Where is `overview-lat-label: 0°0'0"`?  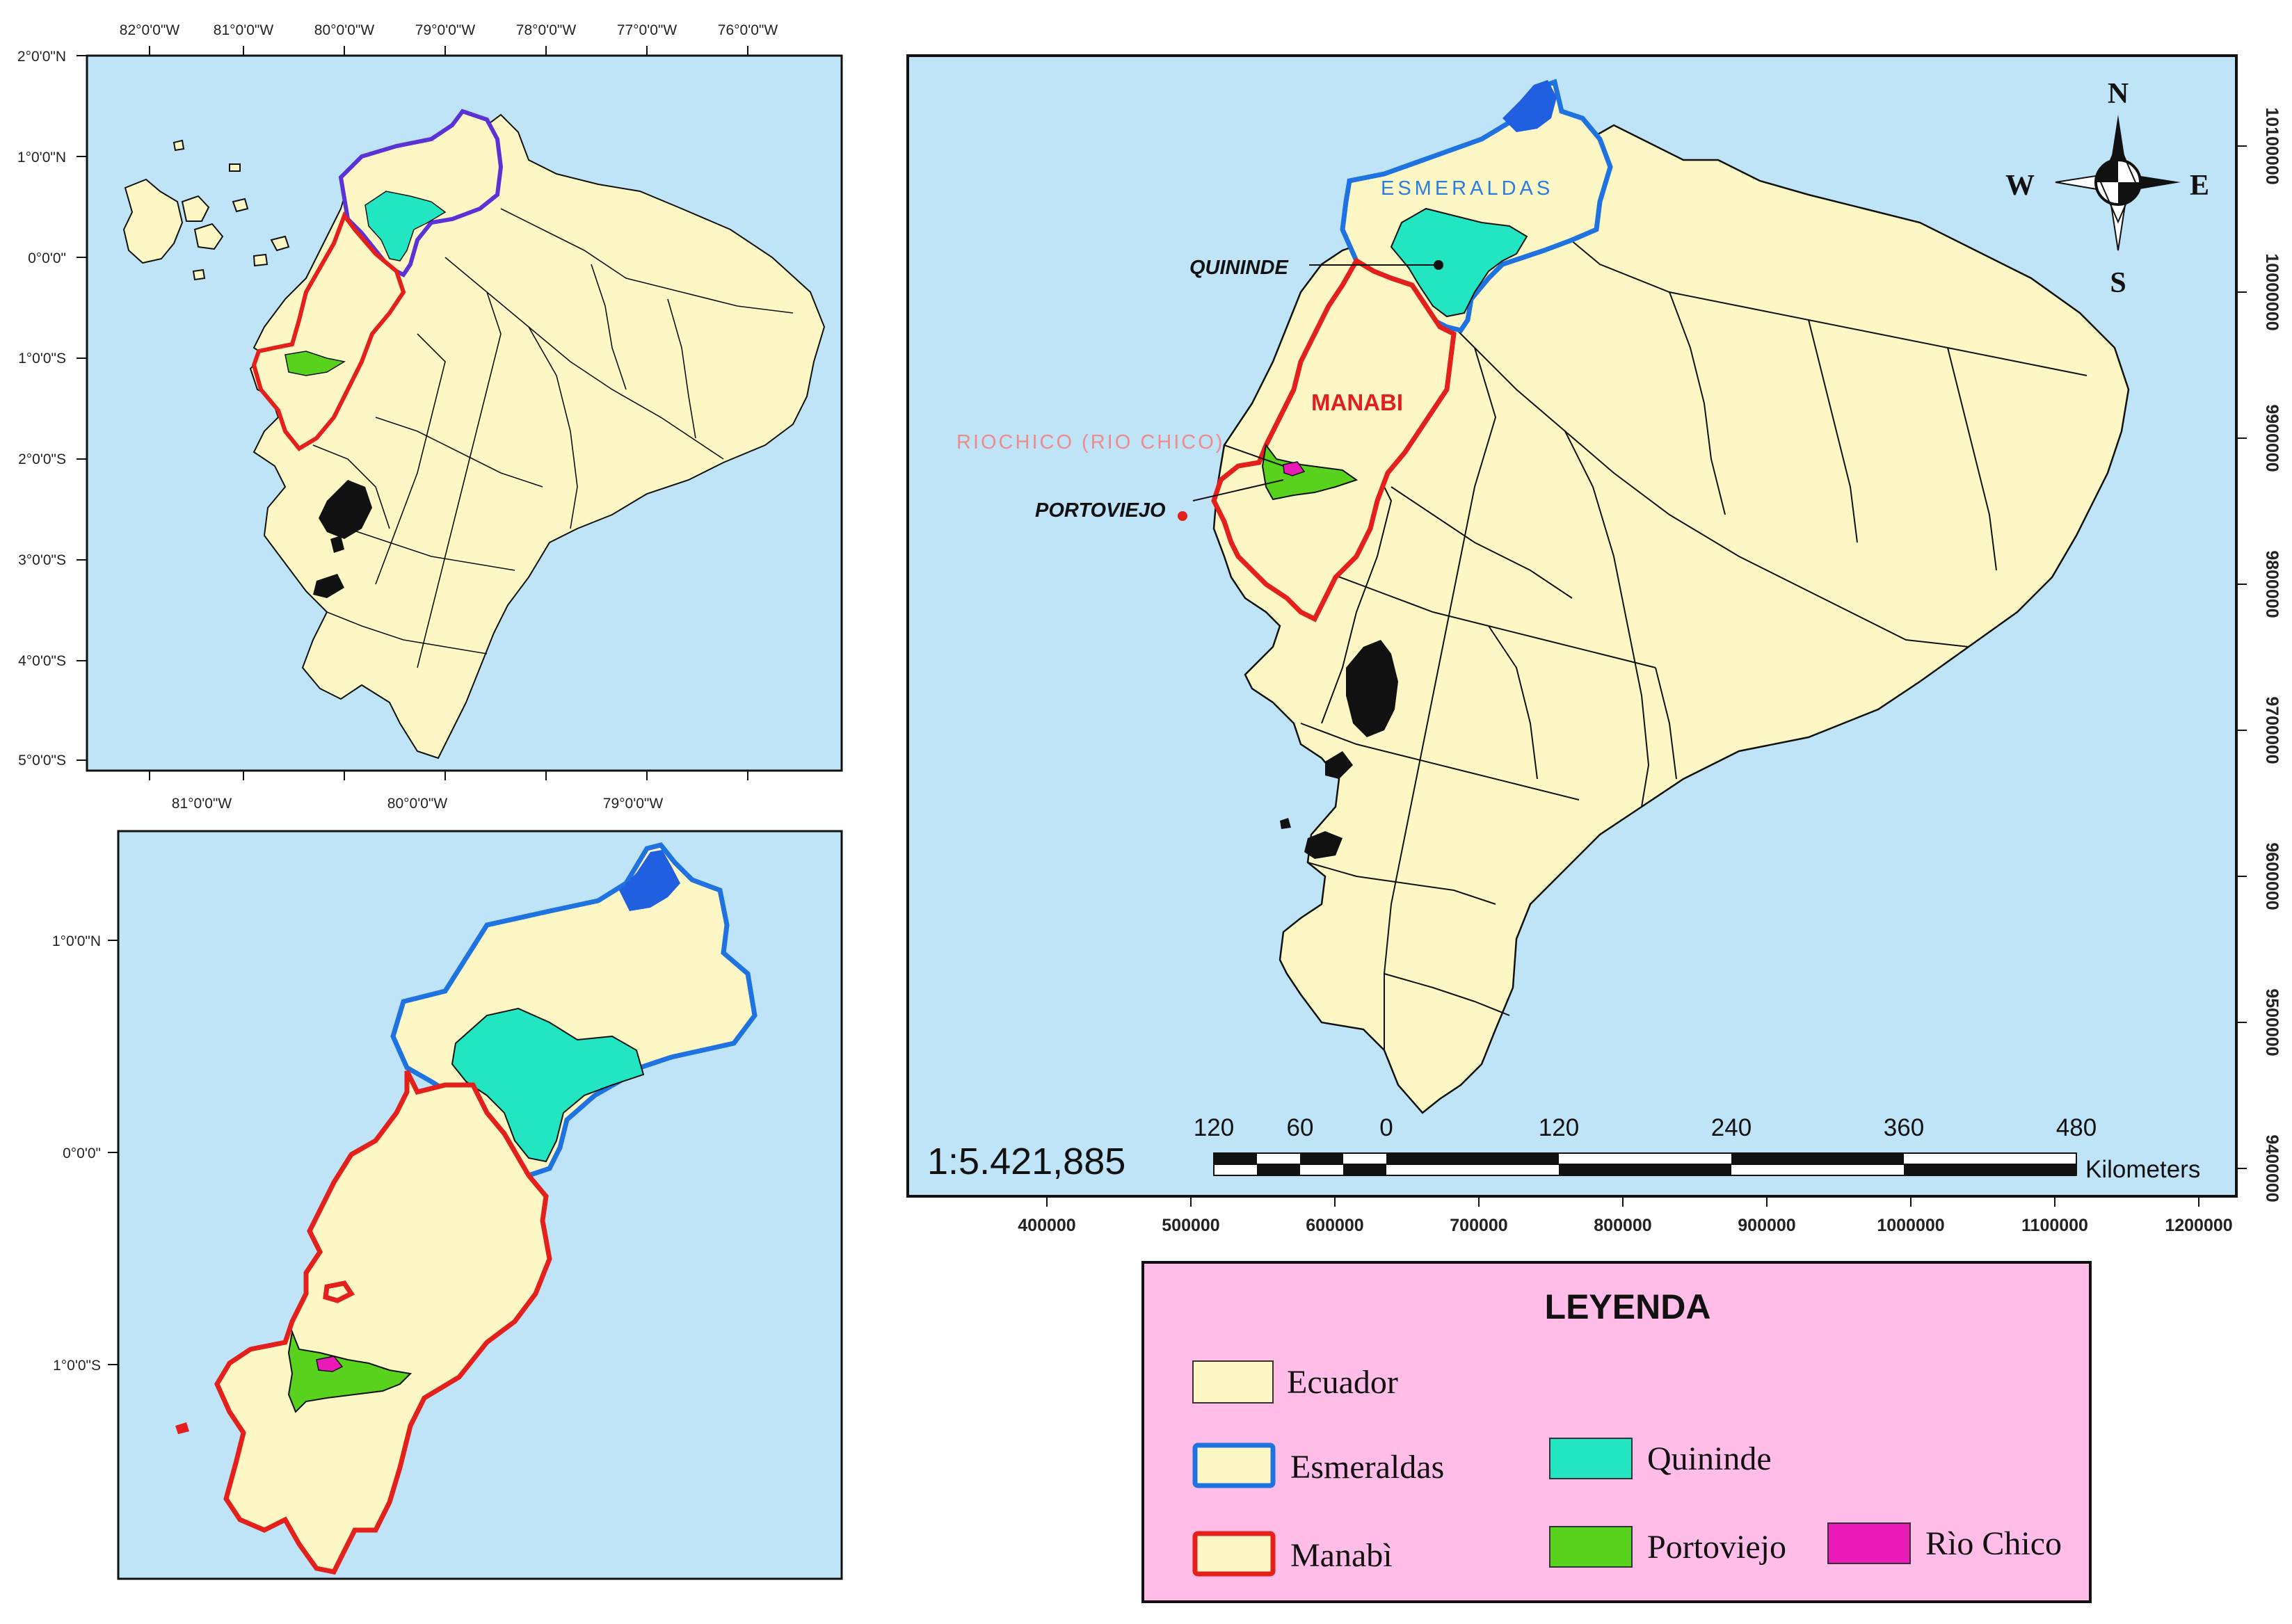
overview-lat-label: 0°0'0" is located at coordinates (47, 258).